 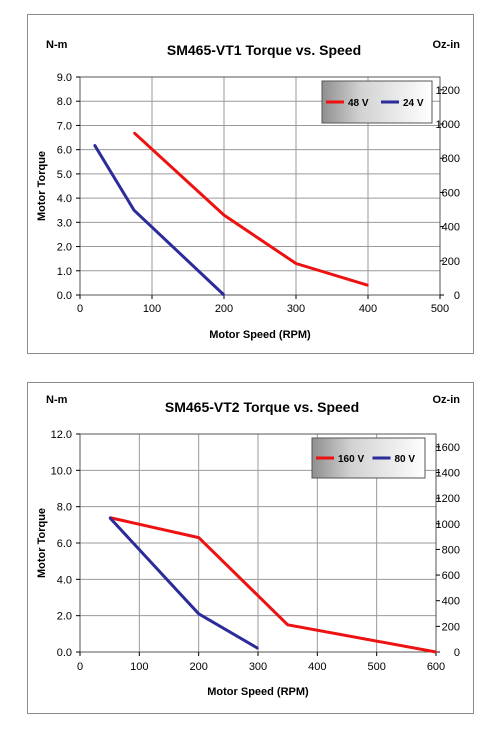 I want to click on legend-label: 24 V, so click(x=413, y=103).